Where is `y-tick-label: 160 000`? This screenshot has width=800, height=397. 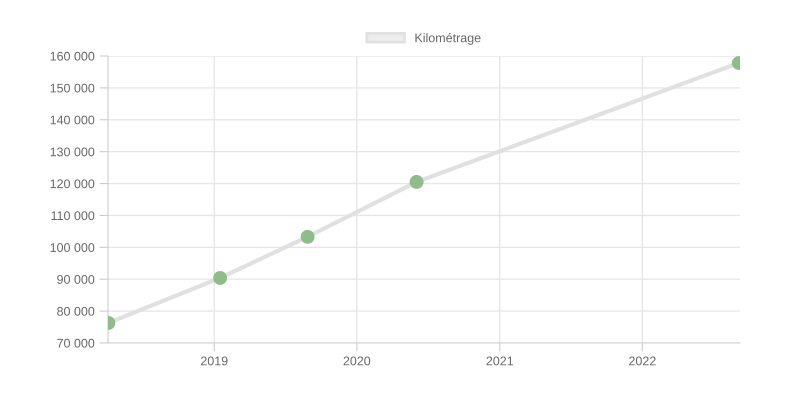
y-tick-label: 160 000 is located at coordinates (72, 56).